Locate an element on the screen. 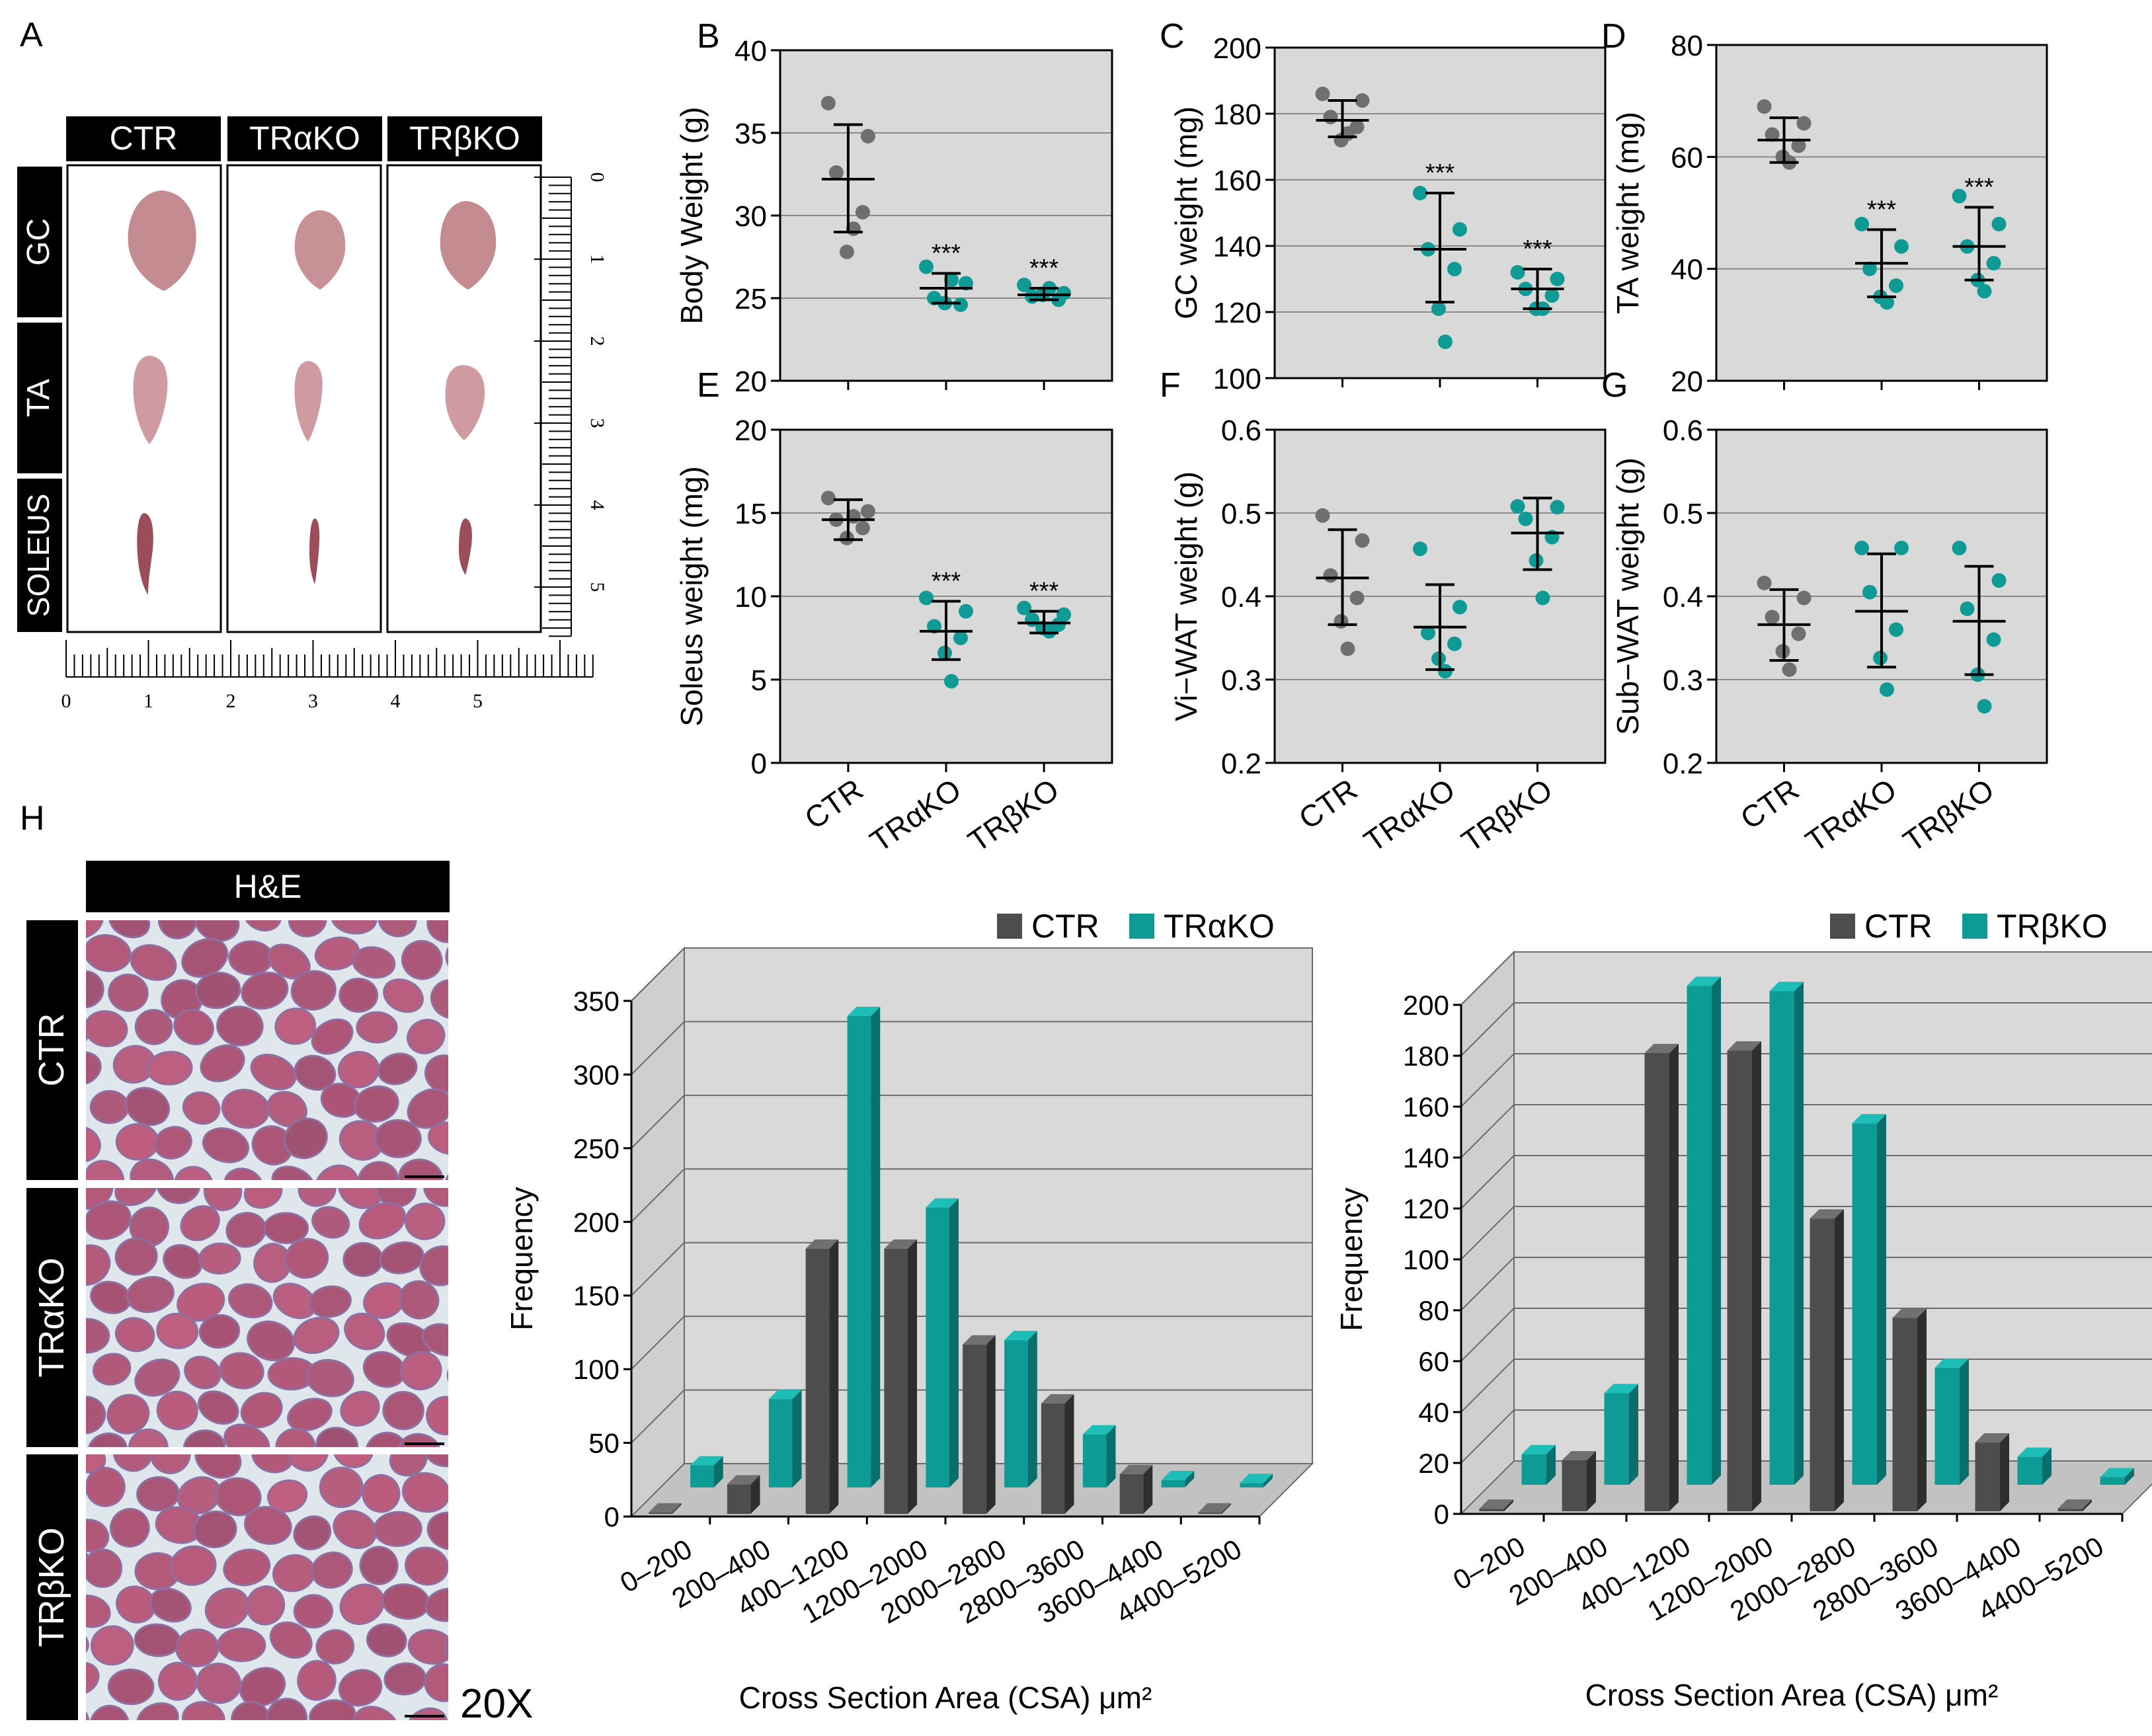 Image resolution: width=2152 pixels, height=1736 pixels. ruler-v-label: 0 is located at coordinates (597, 178).